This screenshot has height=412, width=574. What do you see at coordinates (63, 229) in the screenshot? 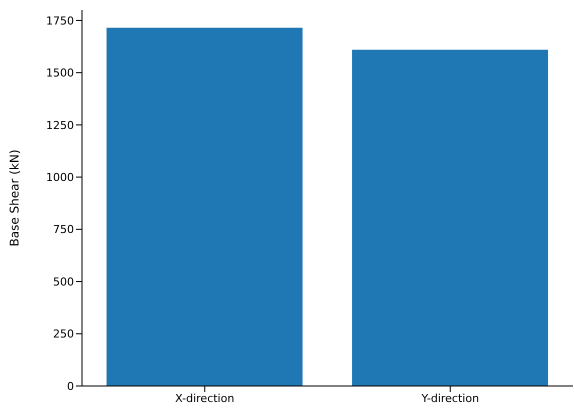
I see `y-tick-label: 750` at bounding box center [63, 229].